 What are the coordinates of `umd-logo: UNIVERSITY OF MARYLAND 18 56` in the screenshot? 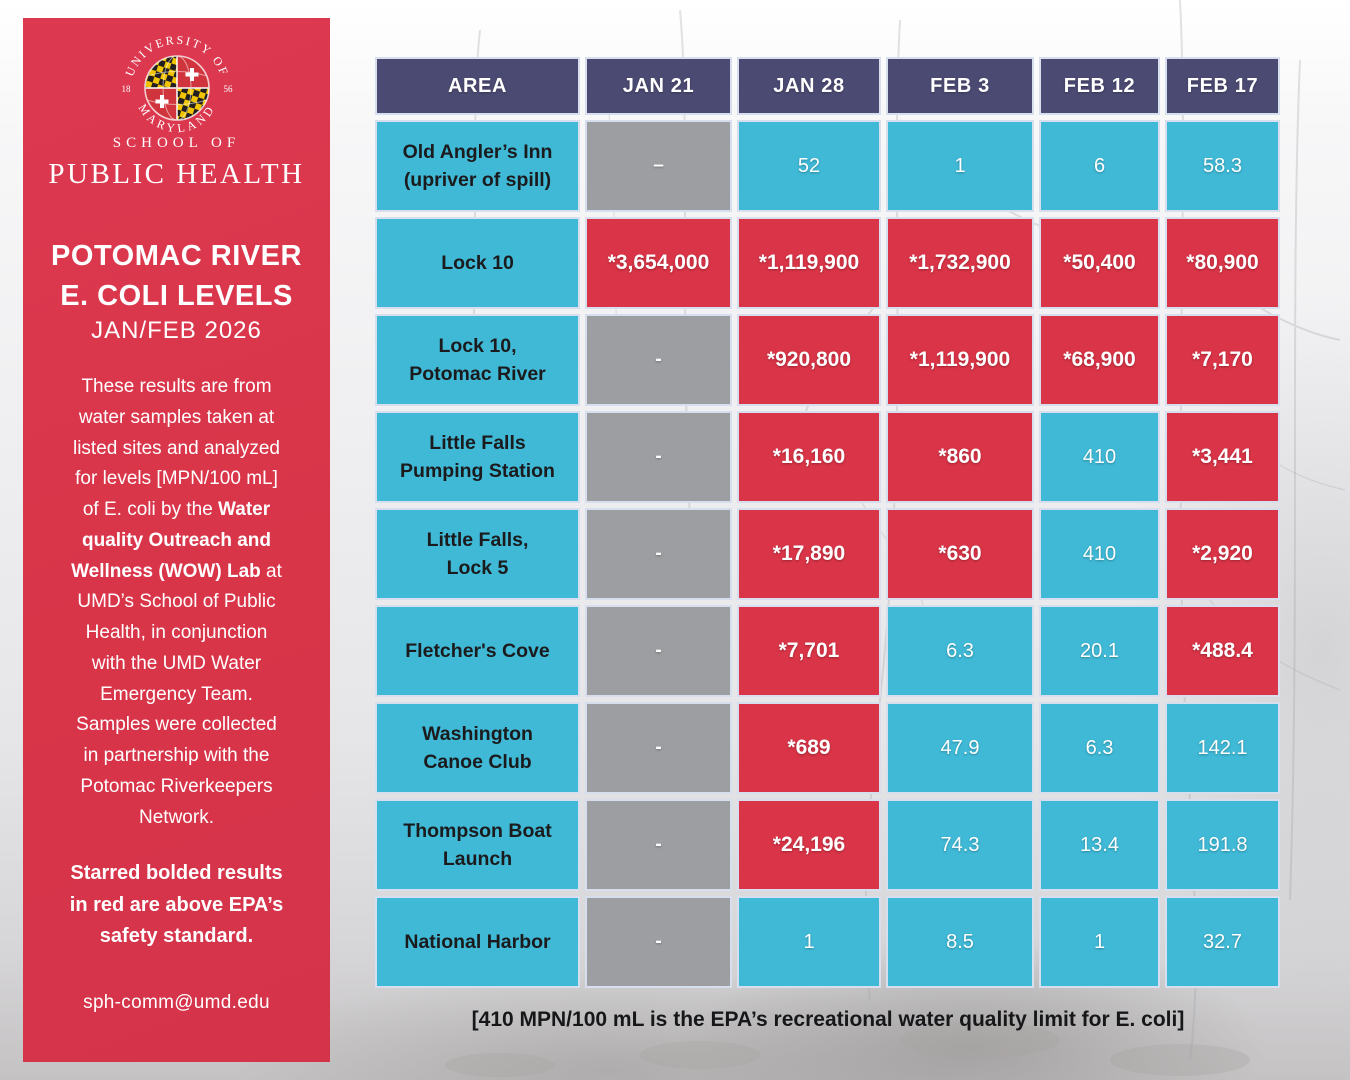 It's located at (177, 87).